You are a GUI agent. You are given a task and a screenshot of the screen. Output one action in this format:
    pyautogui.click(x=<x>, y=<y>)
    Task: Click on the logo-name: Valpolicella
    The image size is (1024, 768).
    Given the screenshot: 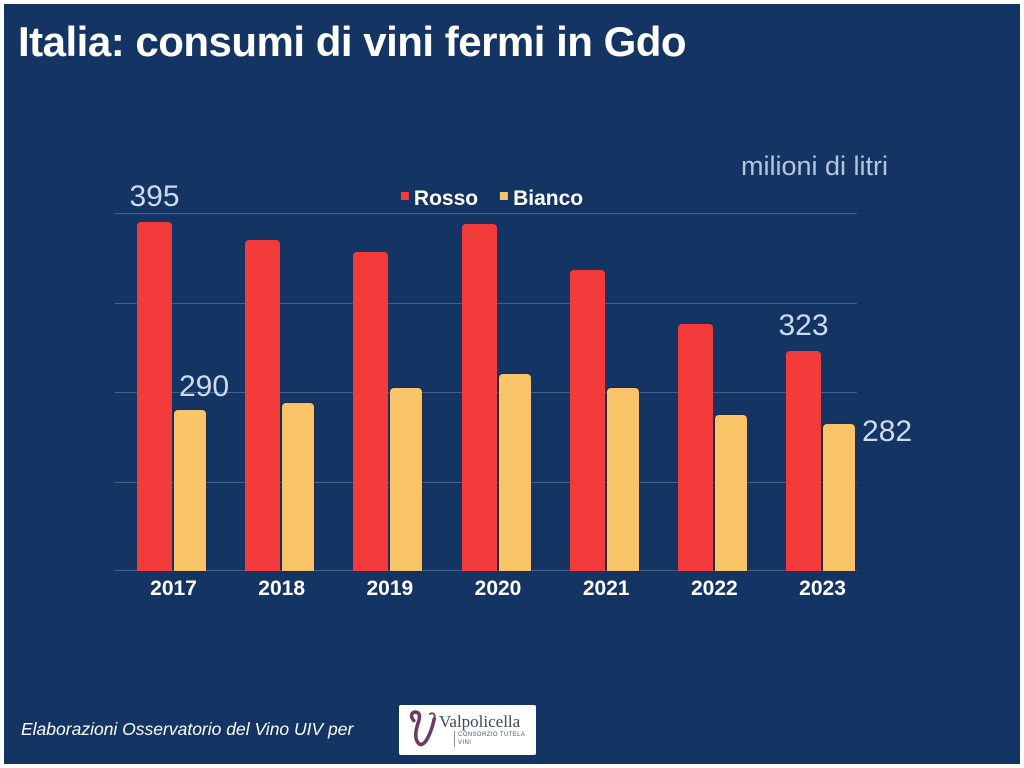 What is the action you would take?
    pyautogui.click(x=480, y=721)
    